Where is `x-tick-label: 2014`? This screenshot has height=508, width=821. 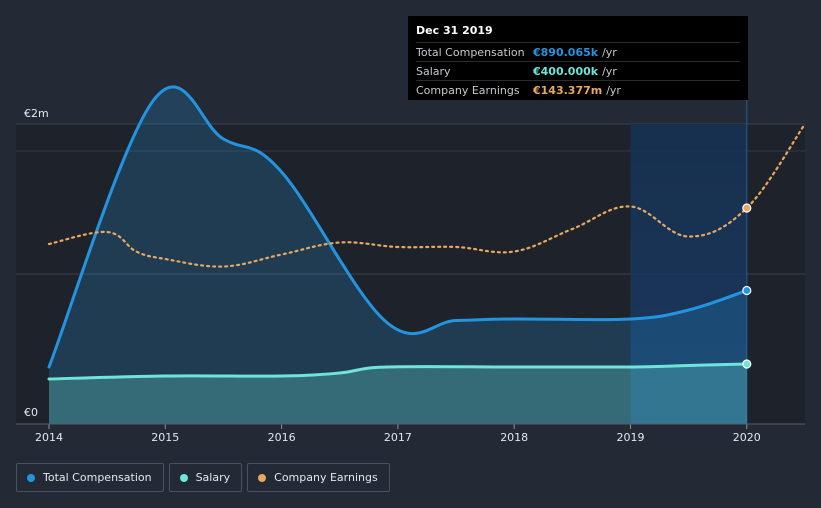 x-tick-label: 2014 is located at coordinates (49, 437).